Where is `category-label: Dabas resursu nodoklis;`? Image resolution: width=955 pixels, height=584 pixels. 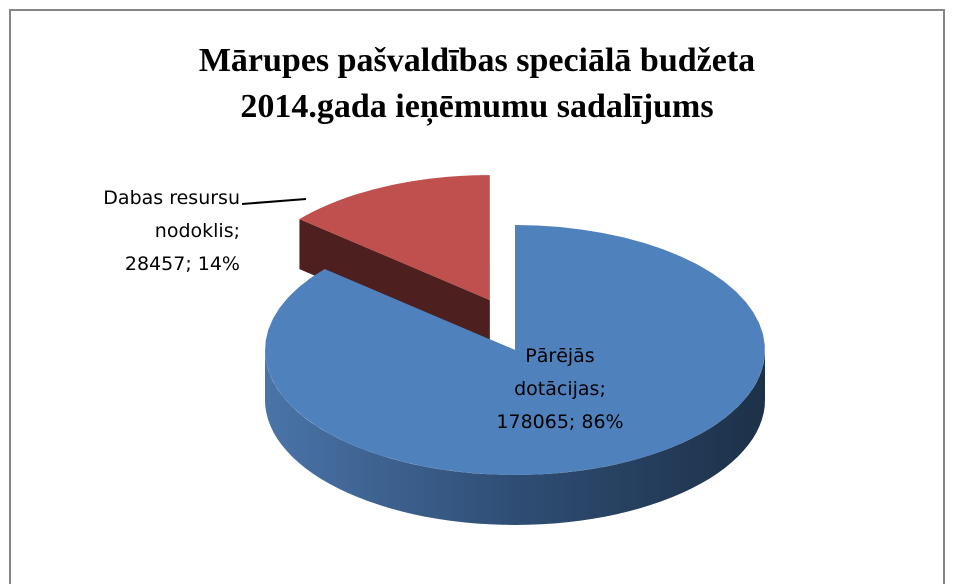 category-label: Dabas resursu nodoklis; is located at coordinates (171, 214).